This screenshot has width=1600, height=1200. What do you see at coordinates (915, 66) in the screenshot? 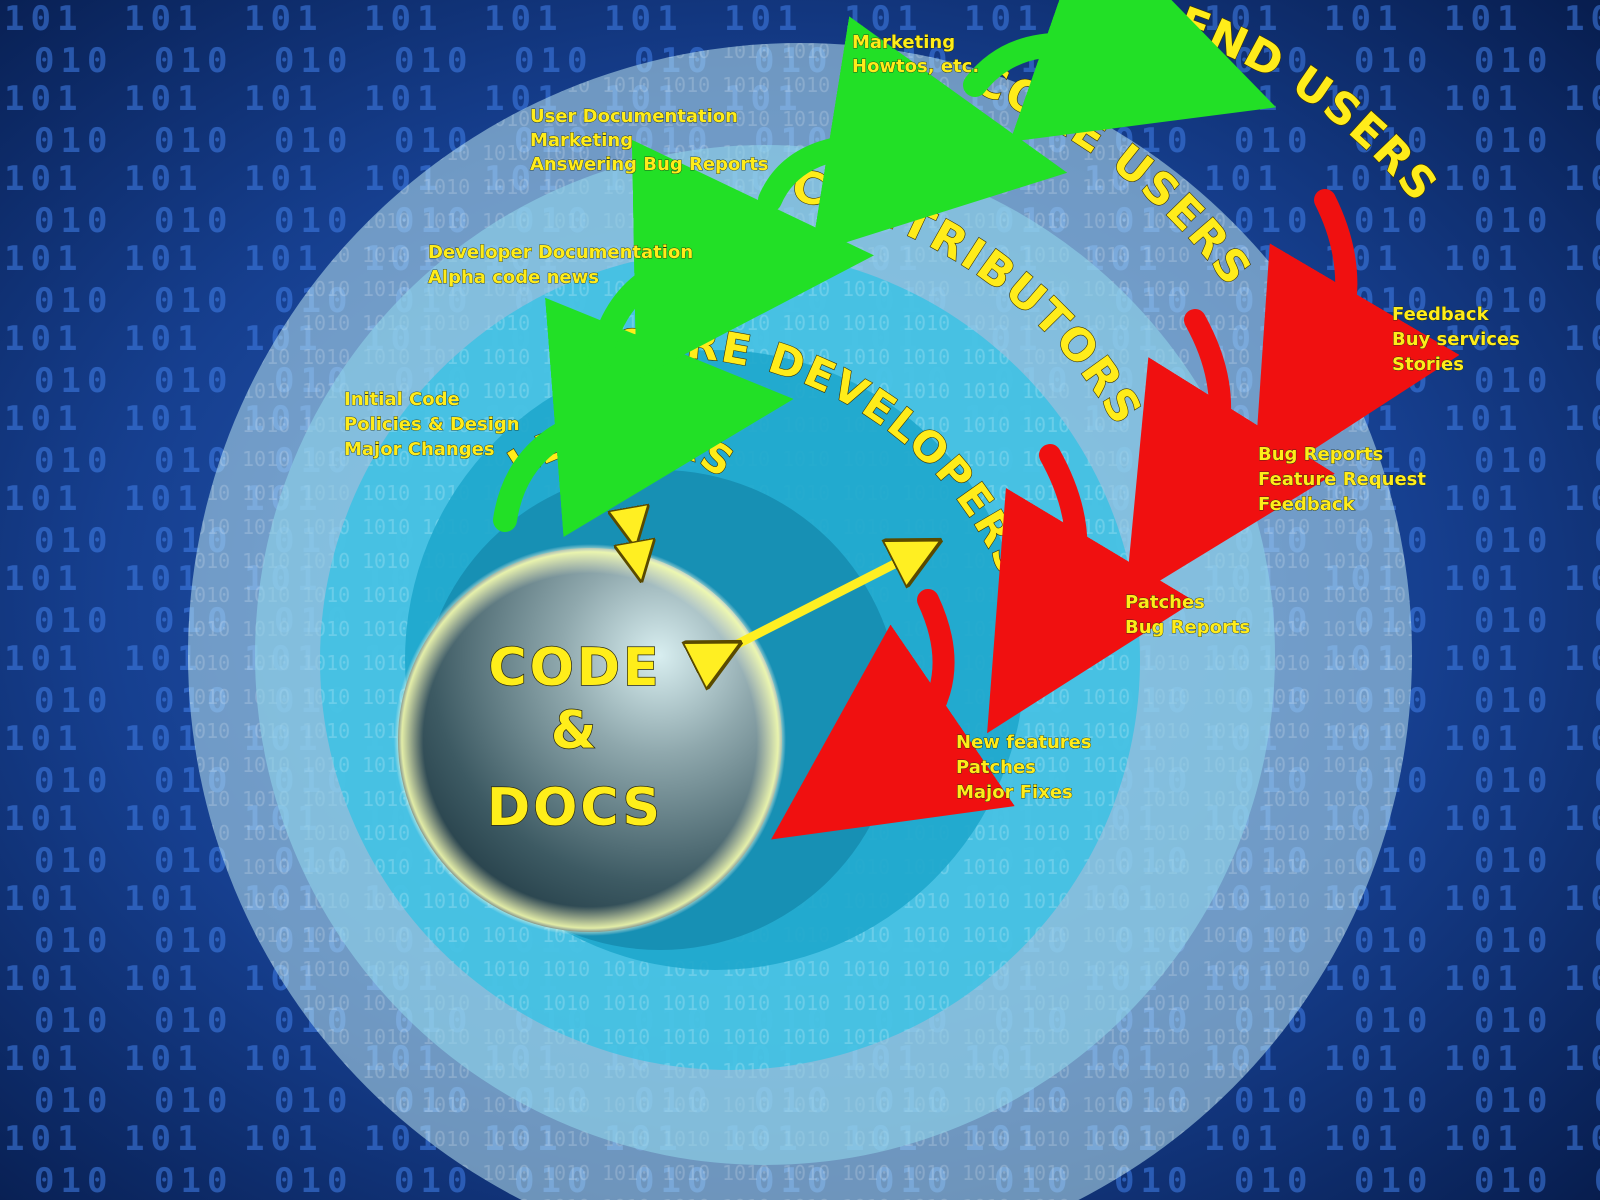
I see `note-line: Howtos, etc.` at bounding box center [915, 66].